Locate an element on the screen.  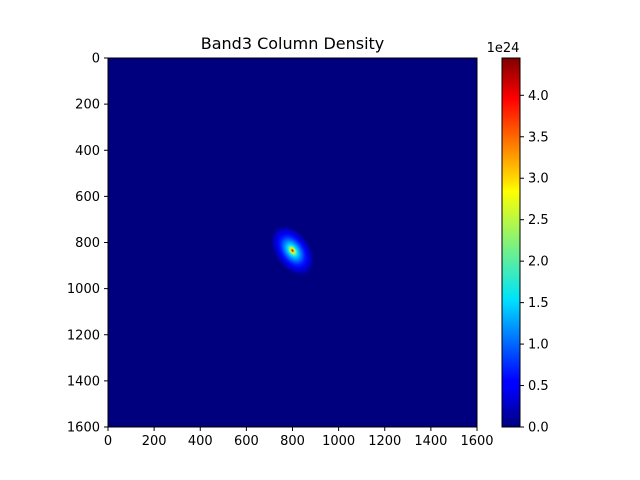
x-tick-label: 1400 is located at coordinates (430, 441).